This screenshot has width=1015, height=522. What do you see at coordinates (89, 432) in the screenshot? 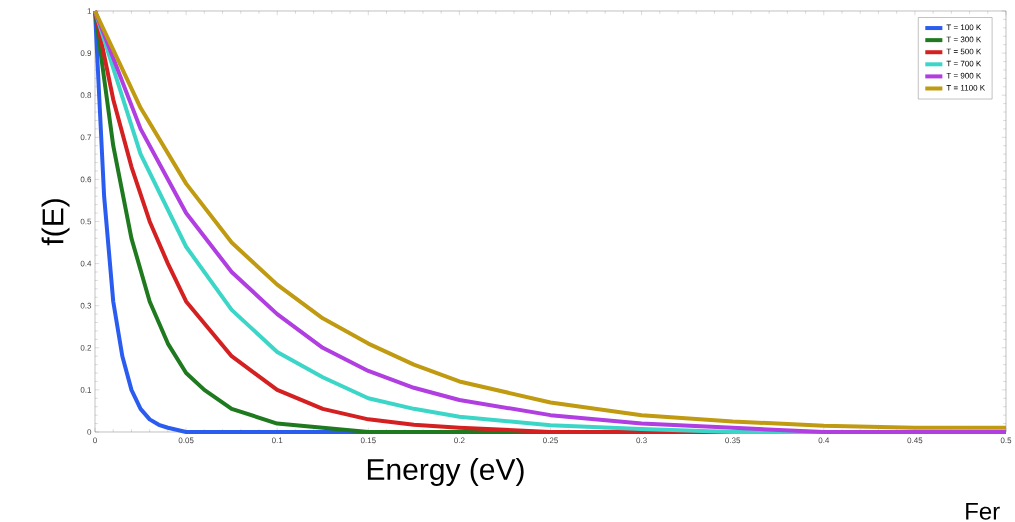
I see `y-tick-label: 0` at bounding box center [89, 432].